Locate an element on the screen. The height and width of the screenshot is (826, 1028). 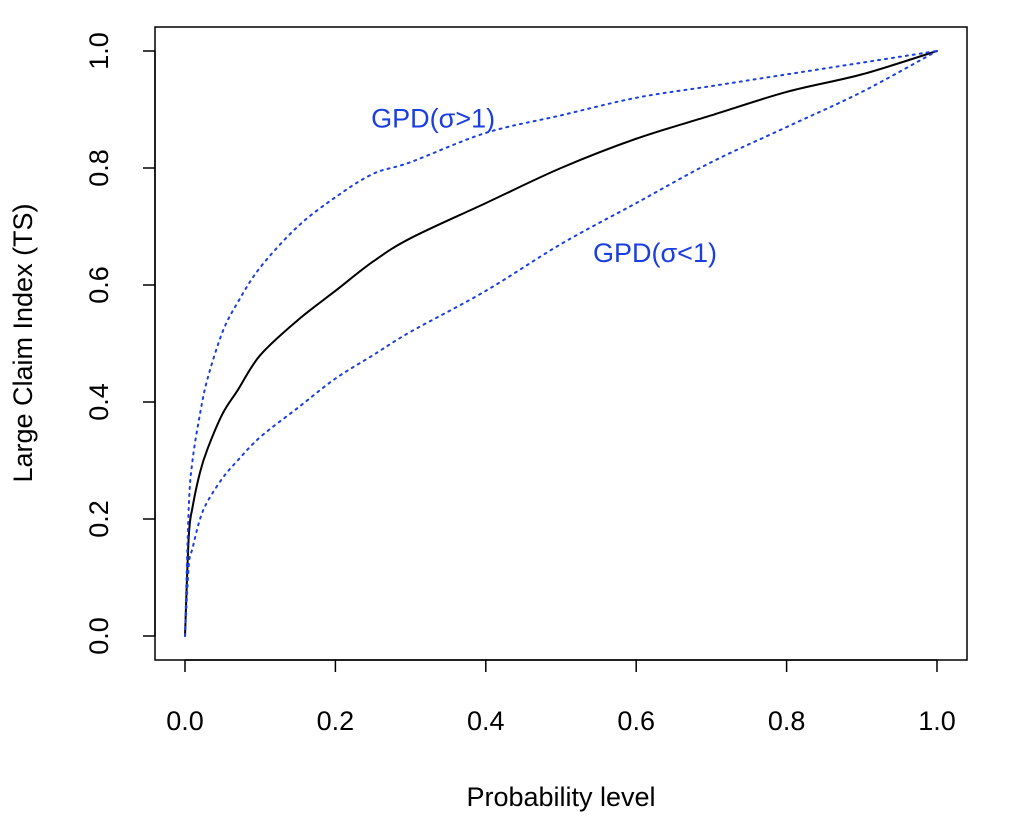
y-tick-label: 0.6 is located at coordinates (99, 285).